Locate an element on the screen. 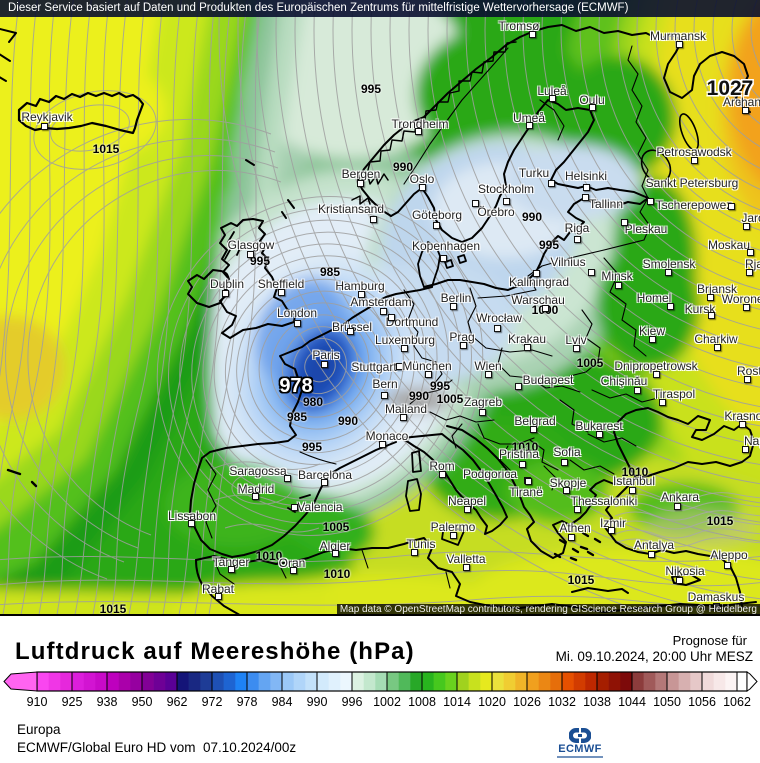 Image resolution: width=760 pixels, height=763 pixels. svg-text: 950 is located at coordinates (142, 702).